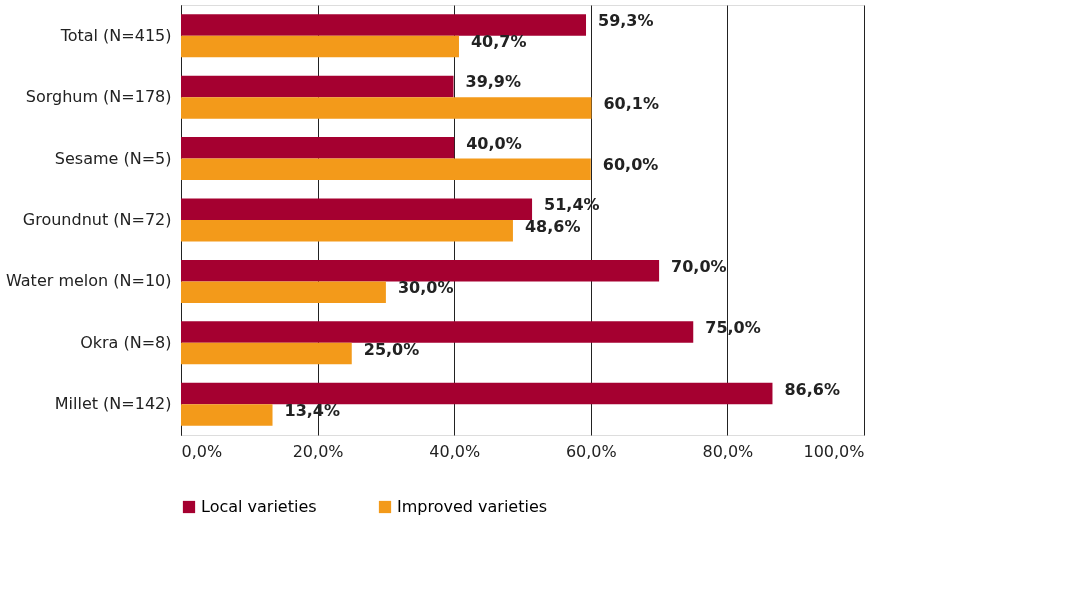  I want to click on data-label: 40,0%, so click(494, 143).